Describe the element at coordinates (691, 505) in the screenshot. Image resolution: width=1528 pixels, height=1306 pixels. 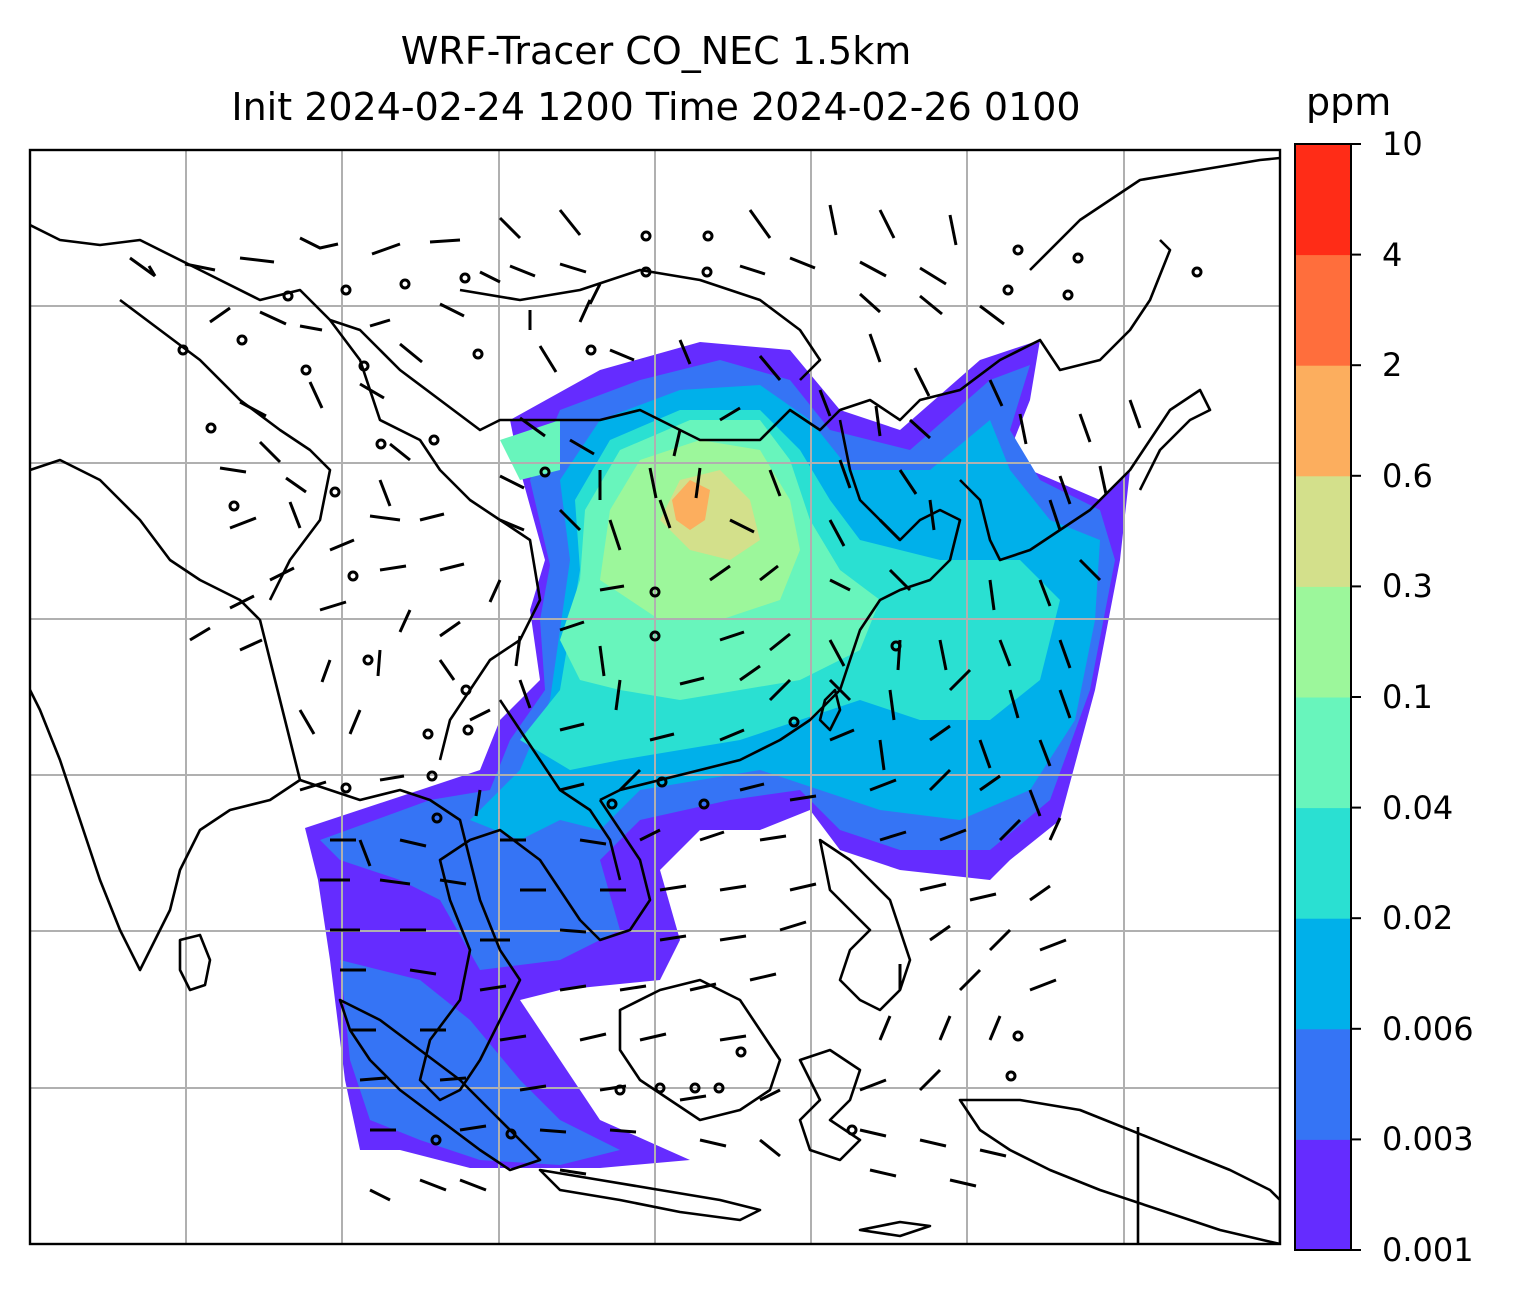
I see `field-band-0.6` at that location.